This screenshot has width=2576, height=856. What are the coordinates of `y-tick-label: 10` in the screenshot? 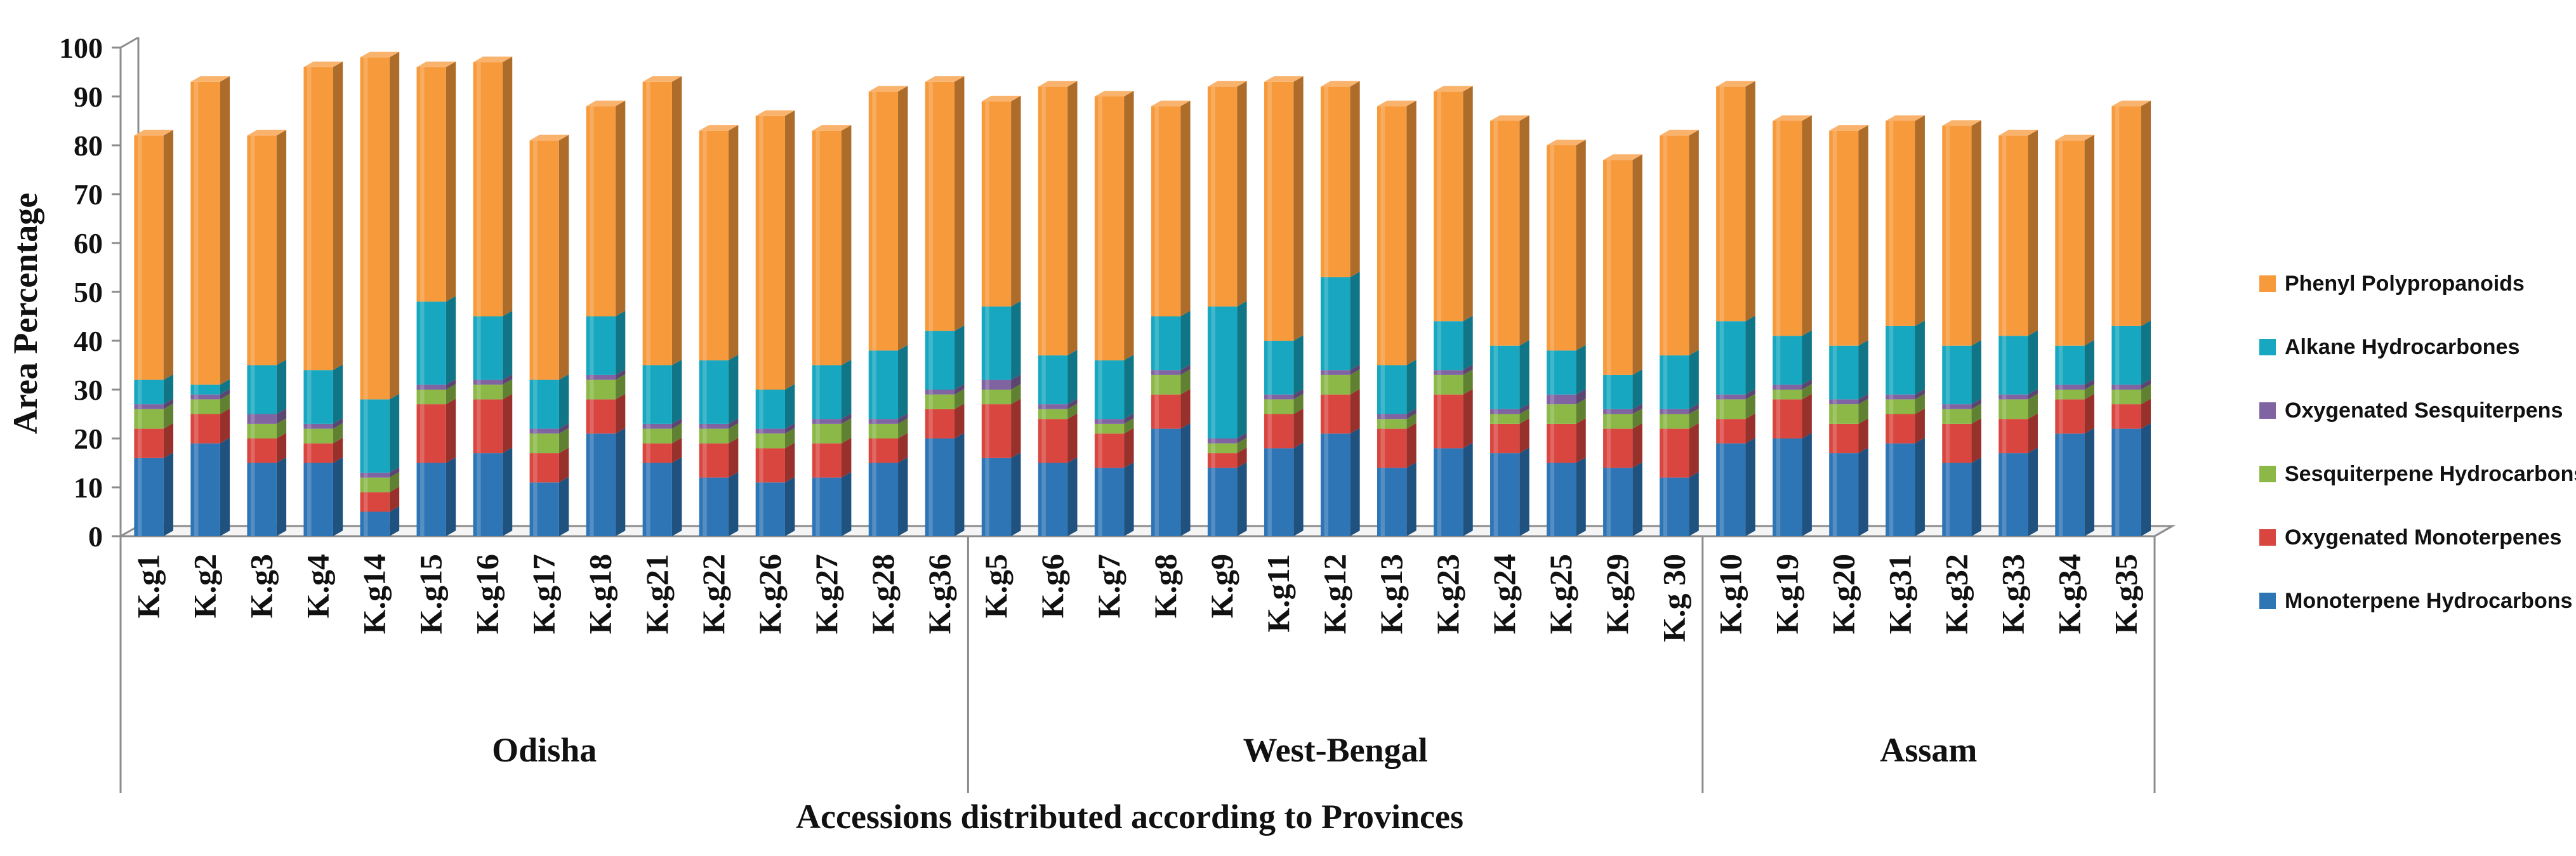 It's located at (89, 487).